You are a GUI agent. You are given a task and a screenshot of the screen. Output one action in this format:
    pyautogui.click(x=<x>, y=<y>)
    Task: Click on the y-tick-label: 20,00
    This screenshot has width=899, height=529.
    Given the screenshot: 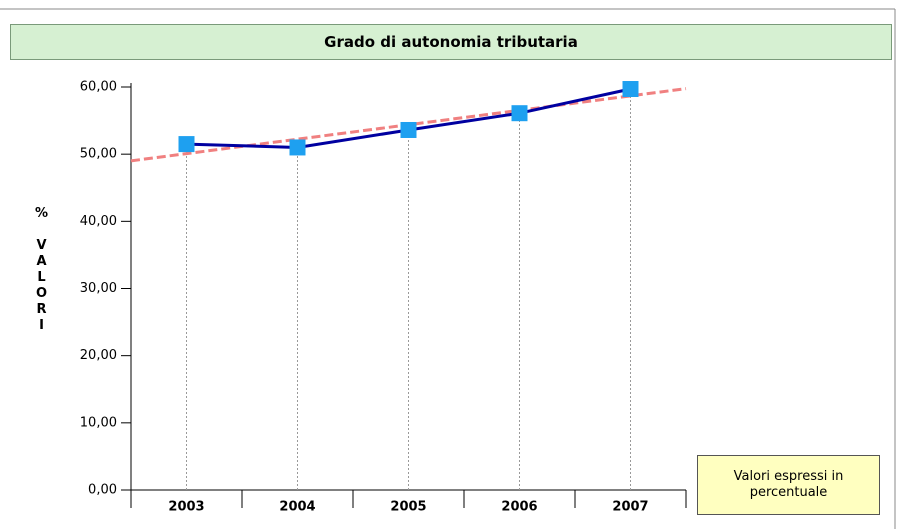 What is the action you would take?
    pyautogui.click(x=98, y=355)
    